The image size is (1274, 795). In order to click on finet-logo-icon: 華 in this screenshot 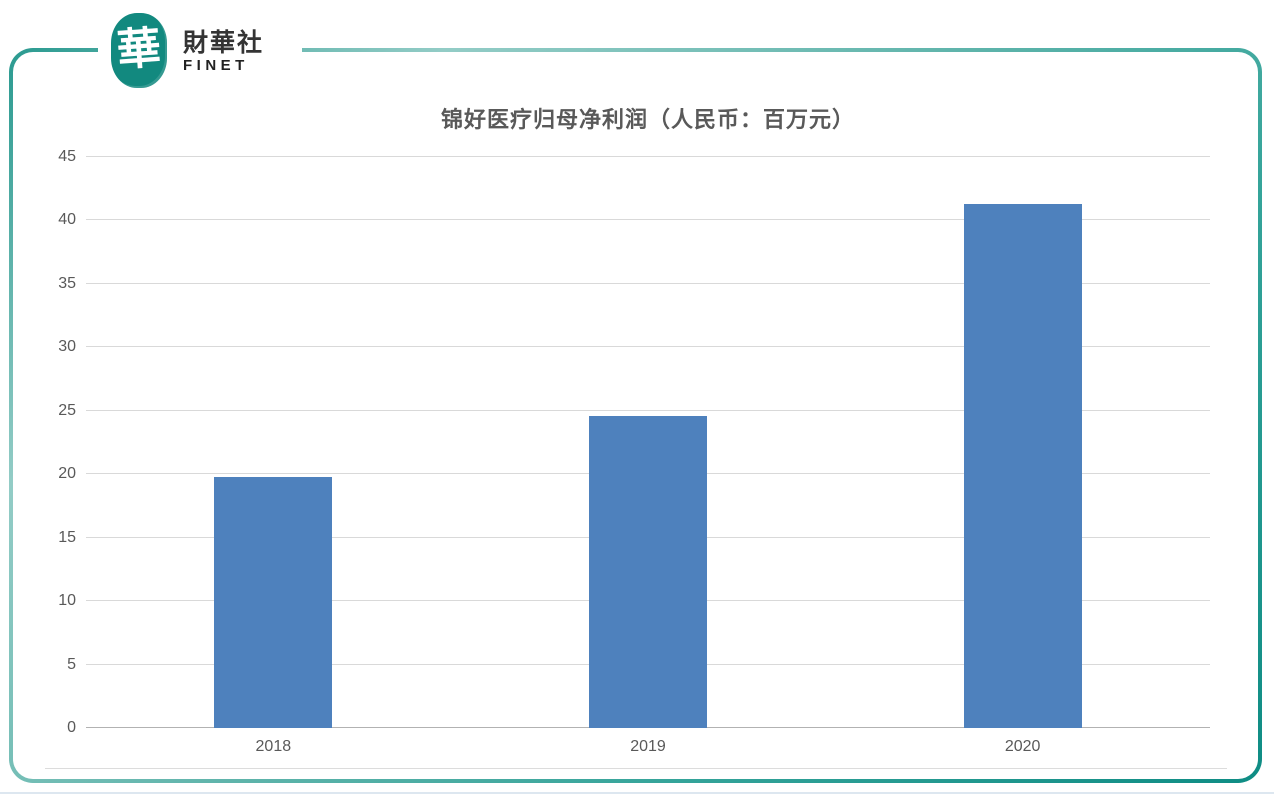, I will do `click(139, 50)`.